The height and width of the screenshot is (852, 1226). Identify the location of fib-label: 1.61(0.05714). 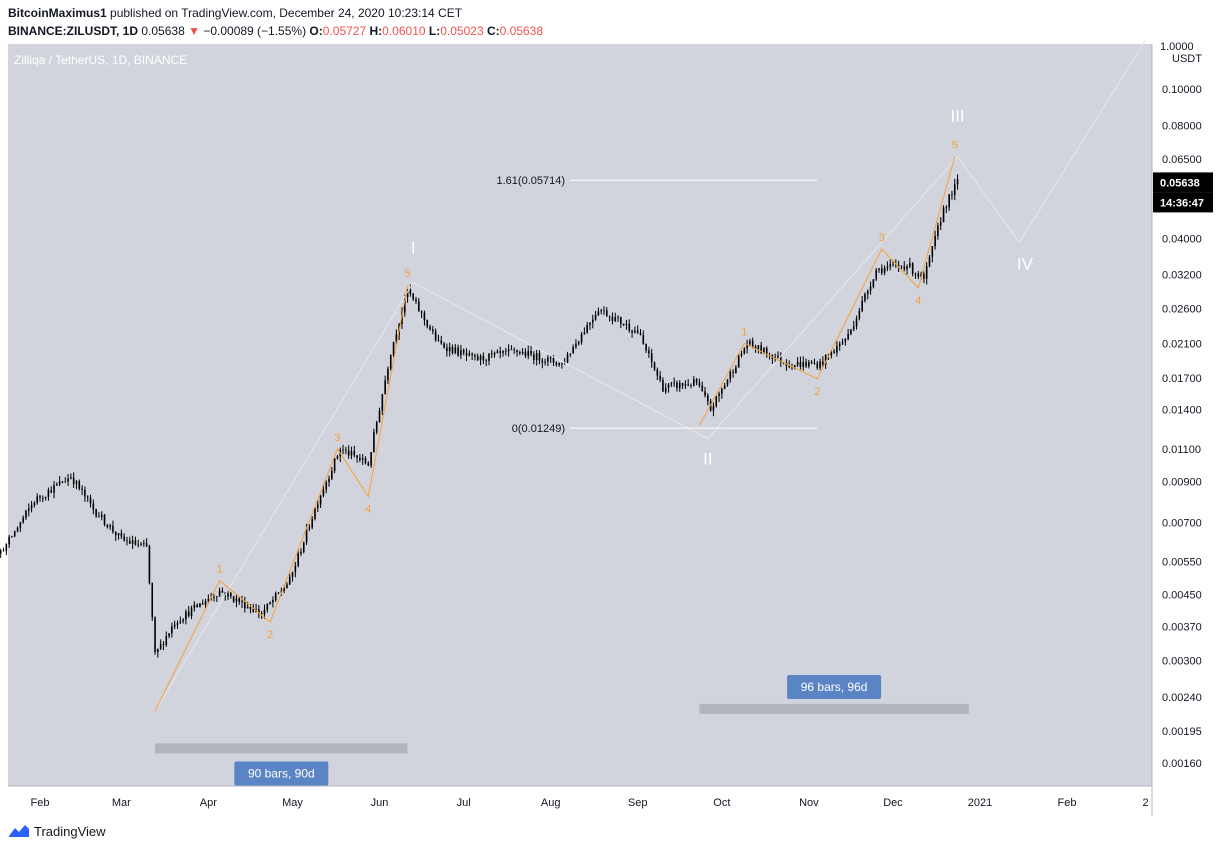
(531, 181).